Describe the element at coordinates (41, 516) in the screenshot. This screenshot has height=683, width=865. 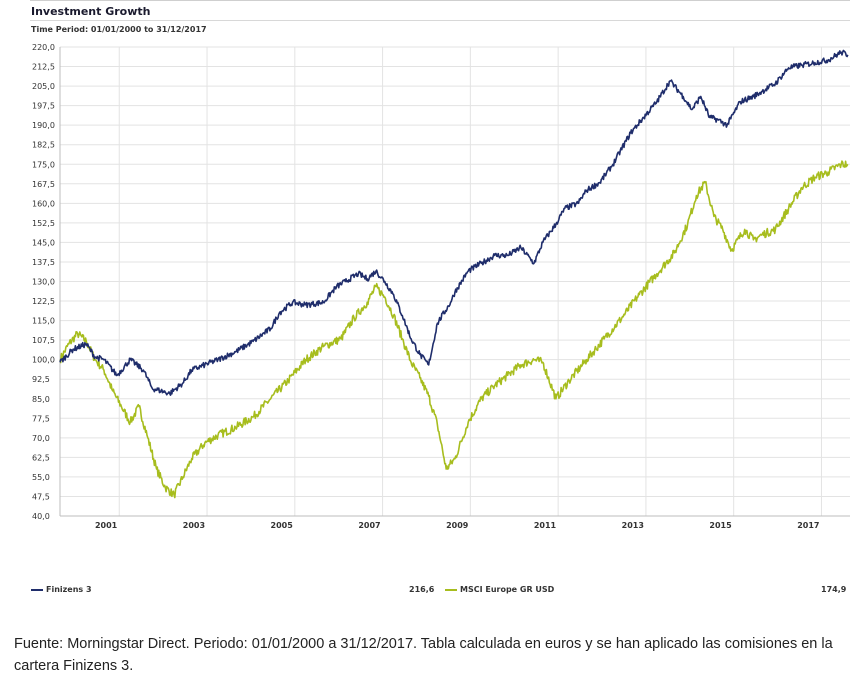
I see `y-tick-label: 40,0` at that location.